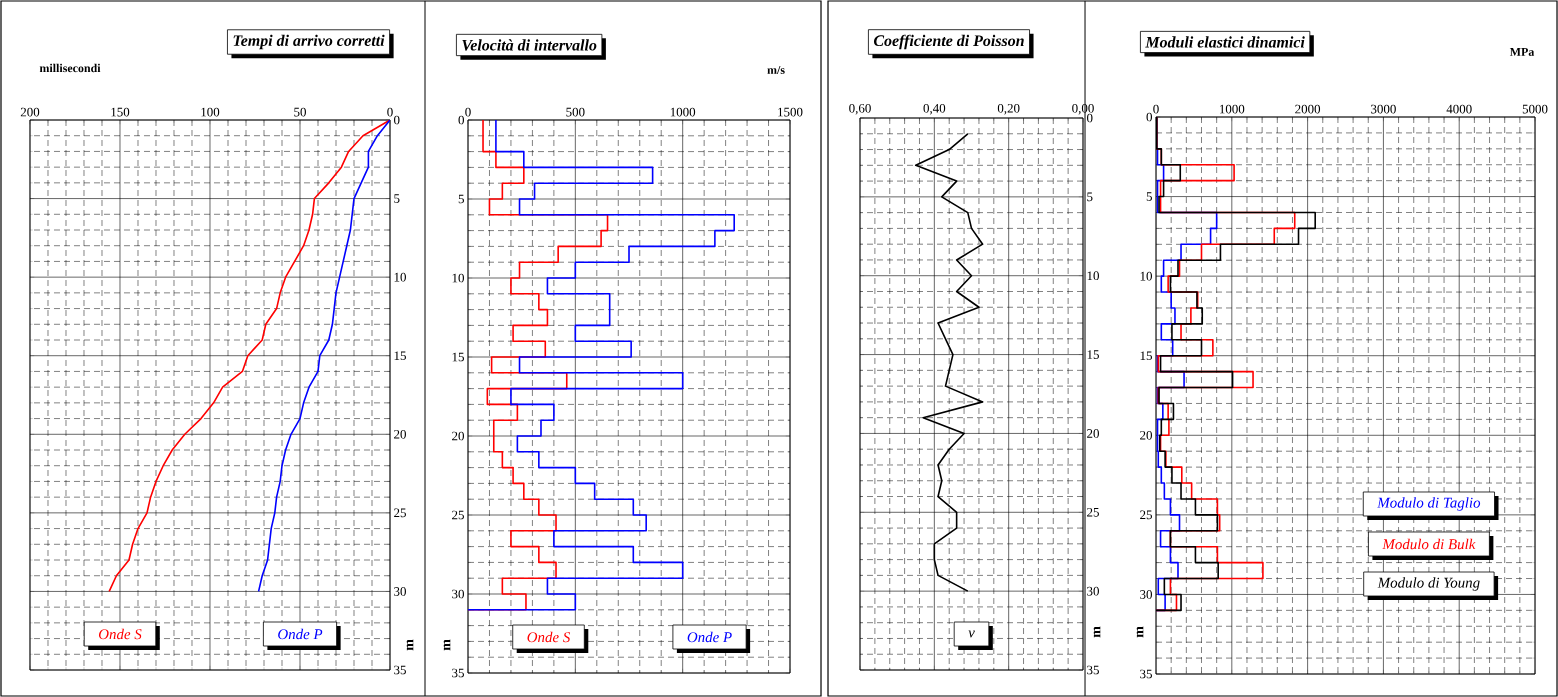 The width and height of the screenshot is (1558, 697). I want to click on x-tick-label: 1500, so click(790, 112).